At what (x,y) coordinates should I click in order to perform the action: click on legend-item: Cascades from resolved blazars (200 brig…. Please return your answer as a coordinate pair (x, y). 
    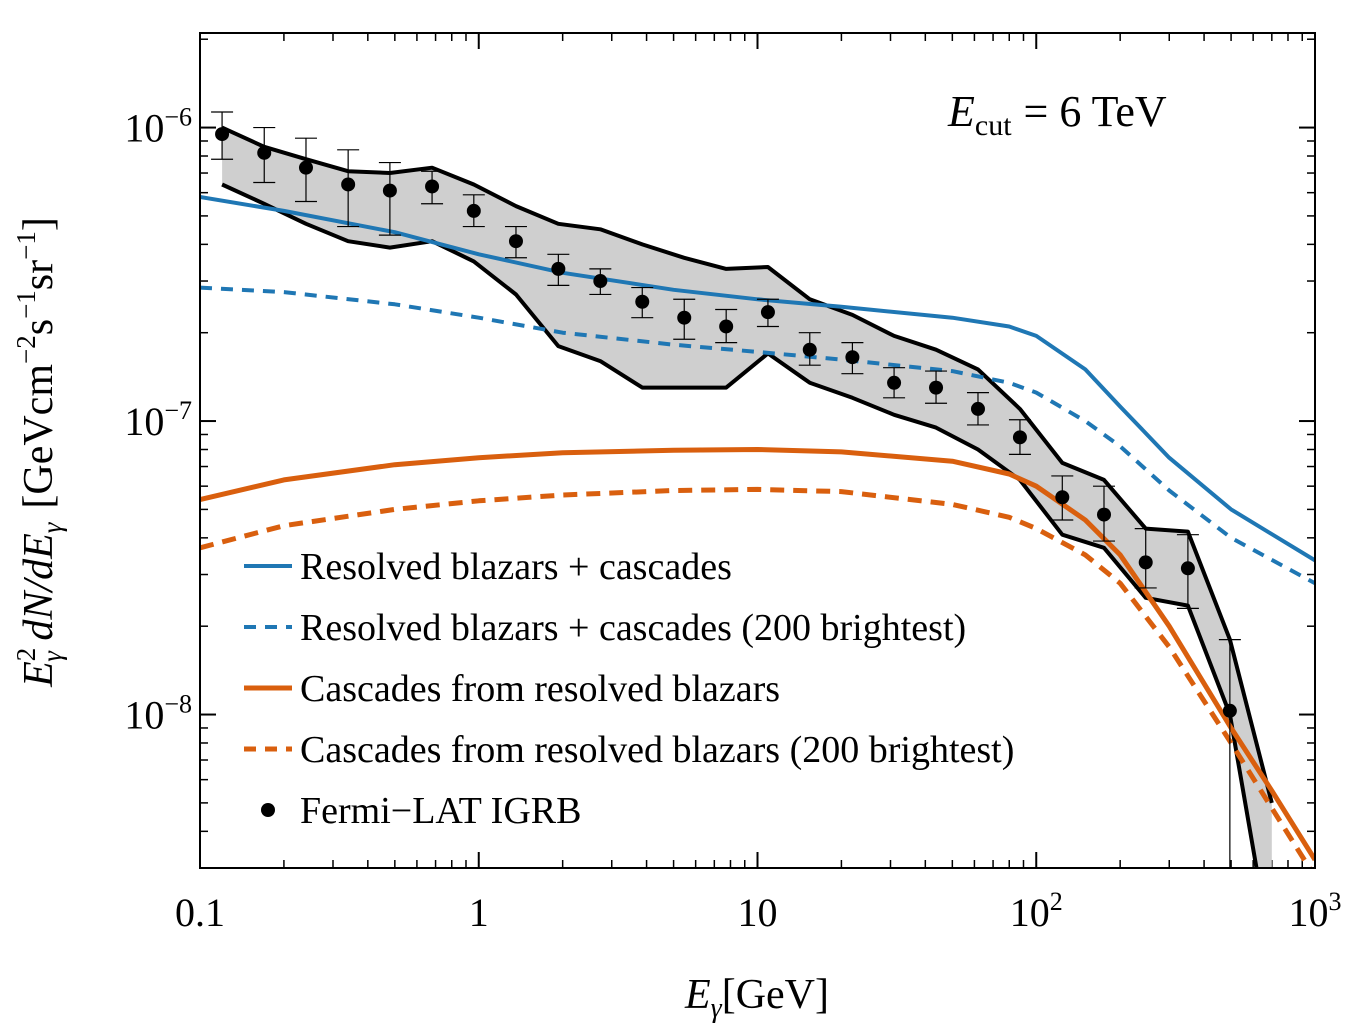
    Looking at the image, I should click on (629, 750).